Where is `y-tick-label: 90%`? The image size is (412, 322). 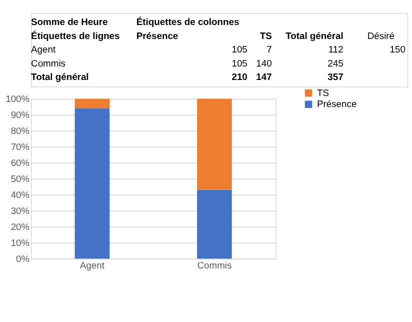 y-tick-label: 90% is located at coordinates (20, 114).